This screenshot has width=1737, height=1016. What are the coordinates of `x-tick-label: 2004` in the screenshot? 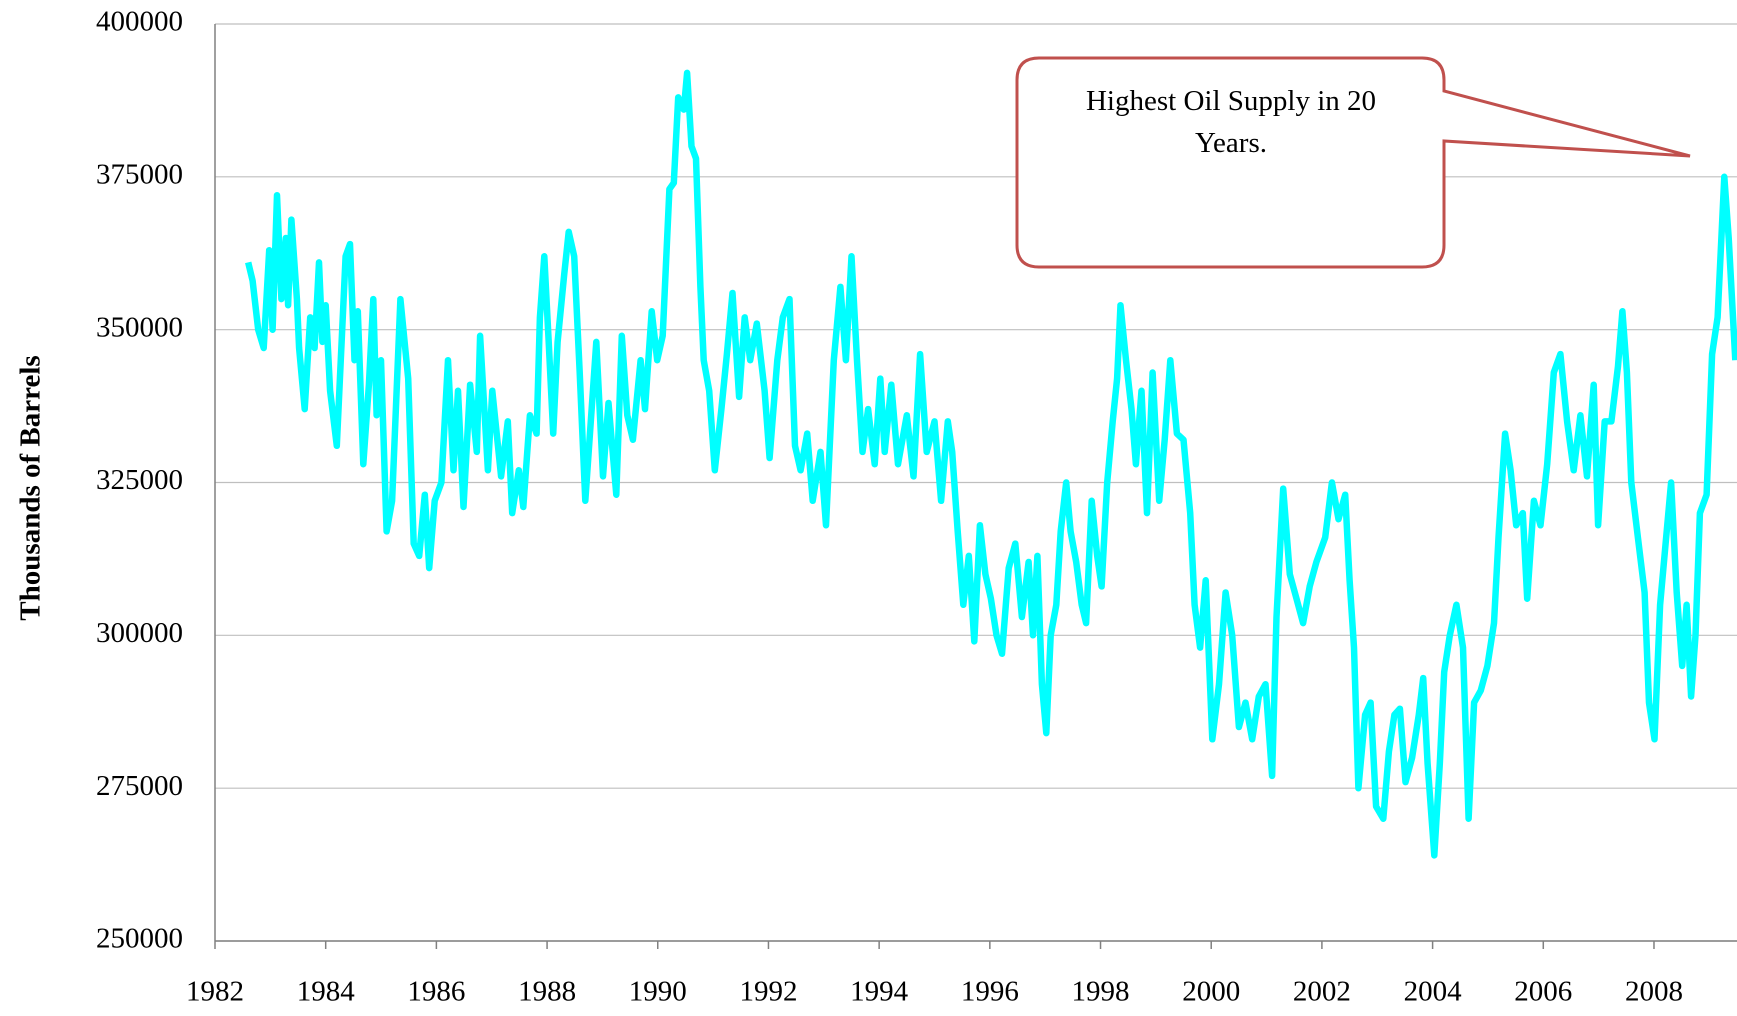 It's located at (1433, 992).